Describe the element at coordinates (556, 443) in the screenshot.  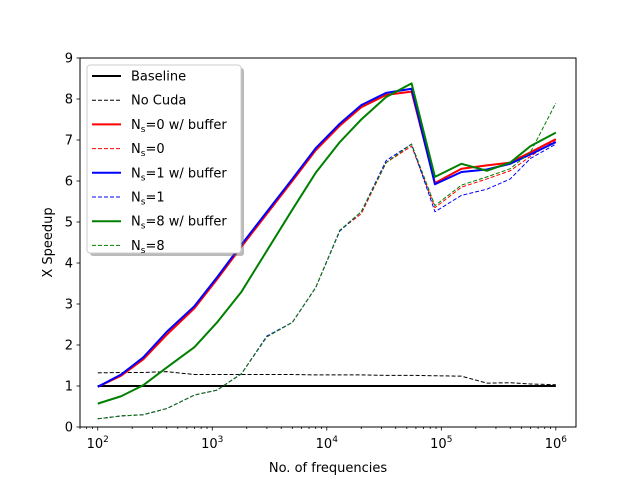
I see `x-tick-label: 10⁶` at that location.